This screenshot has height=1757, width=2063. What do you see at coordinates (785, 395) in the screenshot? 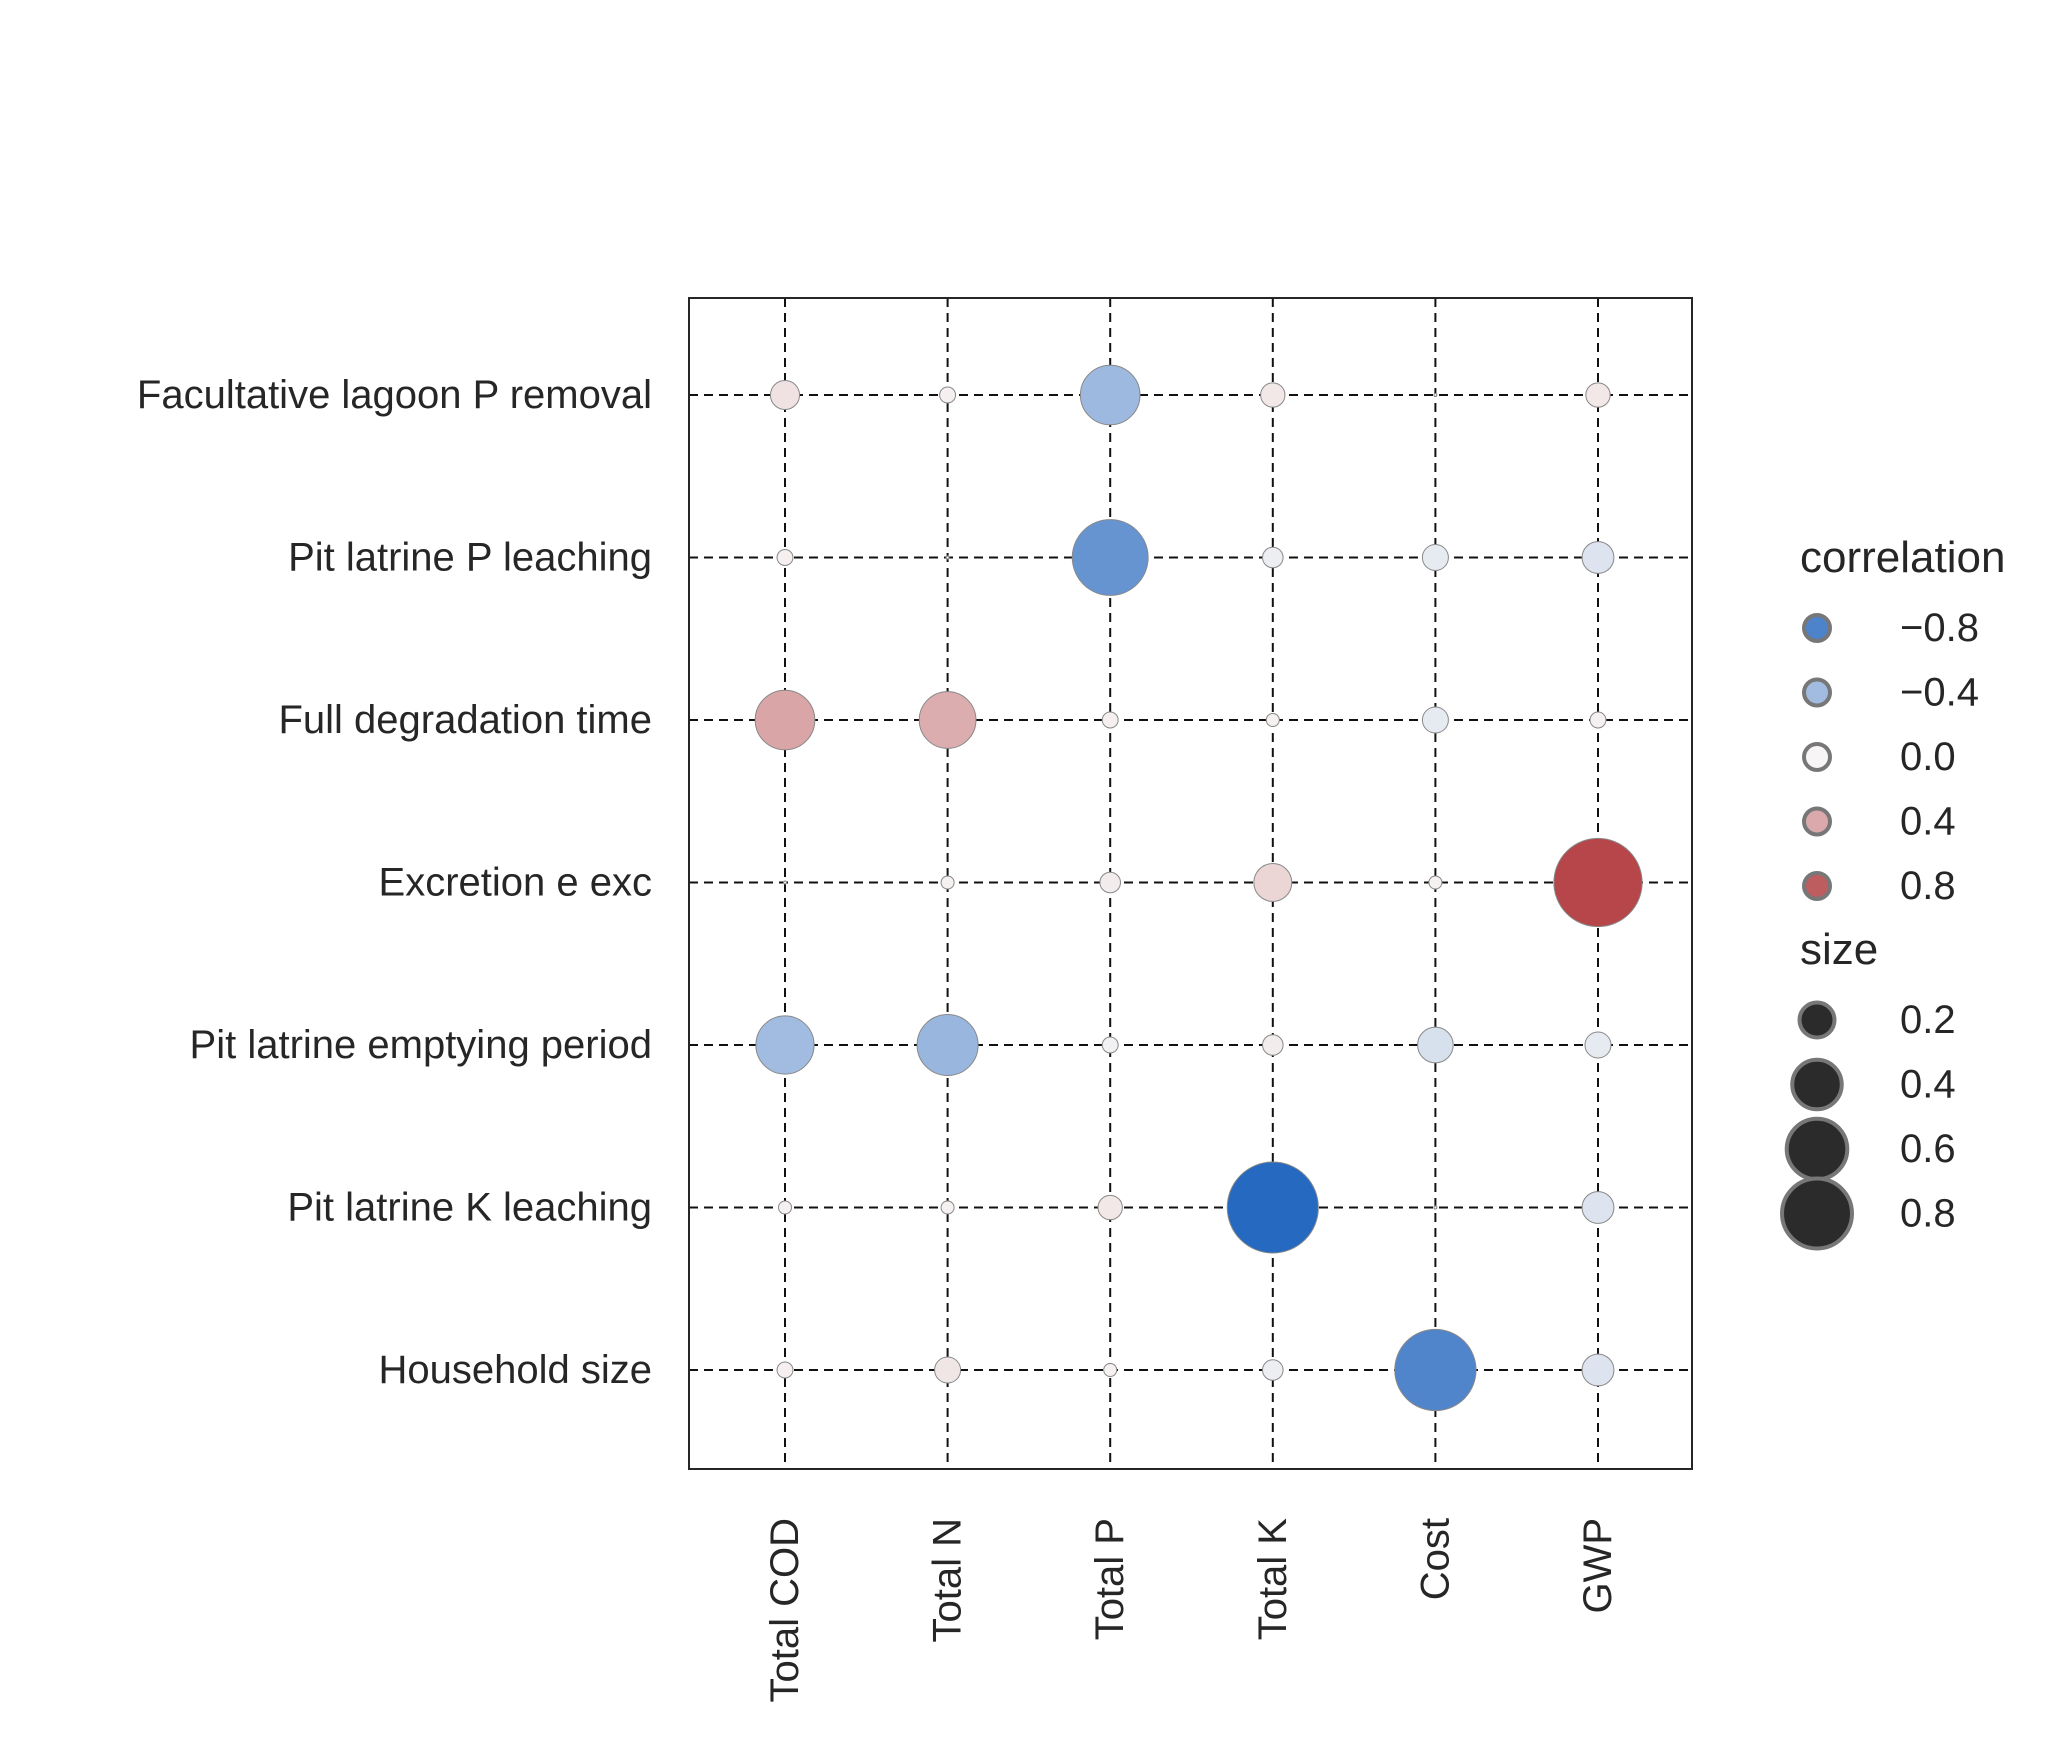
I see `bubble-facultative-lagoon-p-removal-total-cod` at bounding box center [785, 395].